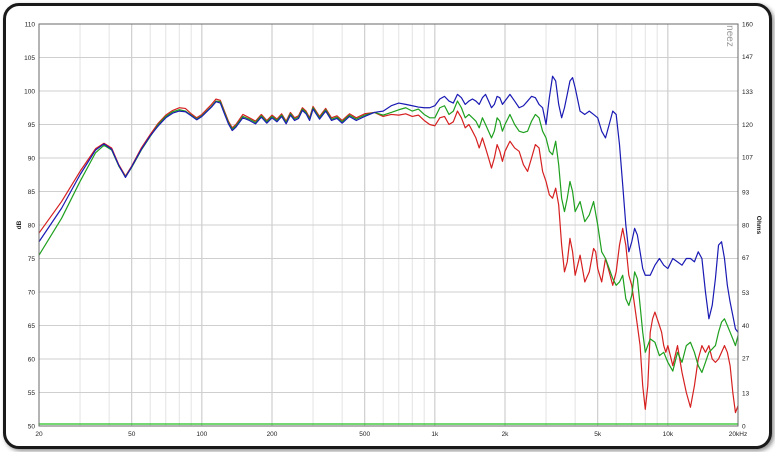 The image size is (775, 452). Describe the element at coordinates (39, 434) in the screenshot. I see `x-tick-label: 20` at that location.